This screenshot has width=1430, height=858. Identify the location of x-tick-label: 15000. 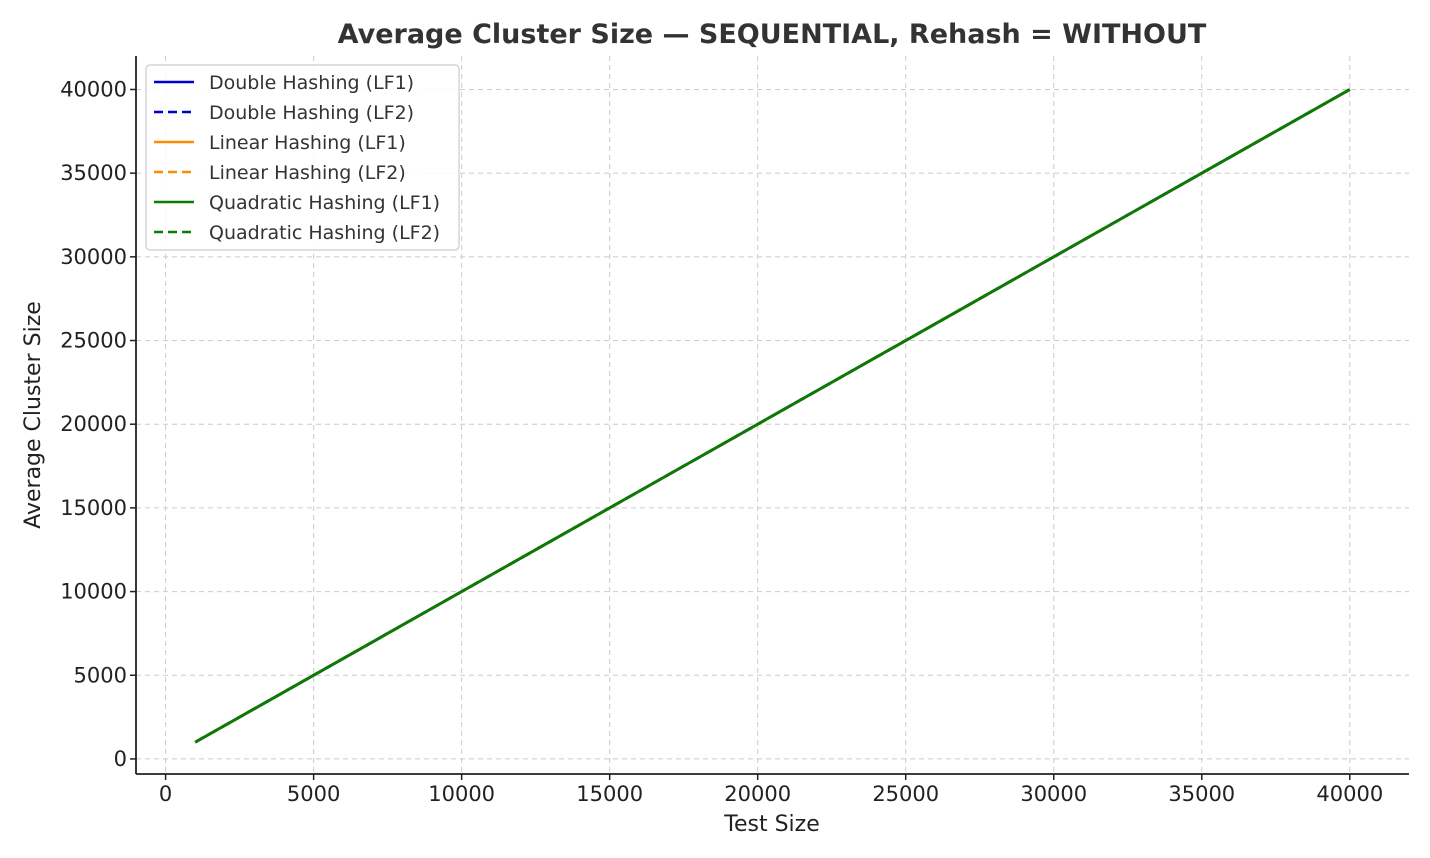
(609, 794).